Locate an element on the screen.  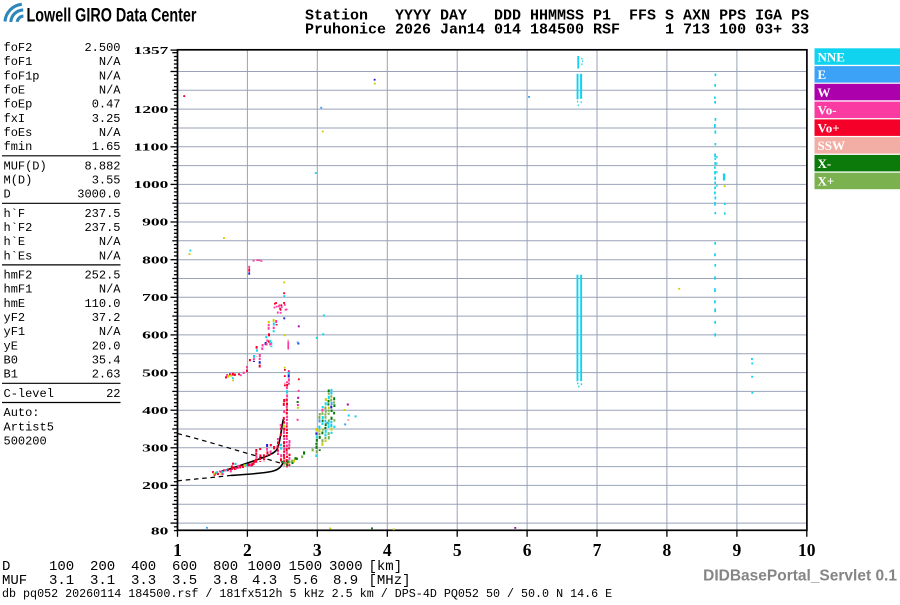
svg-text: Auto: is located at coordinates (22, 413).